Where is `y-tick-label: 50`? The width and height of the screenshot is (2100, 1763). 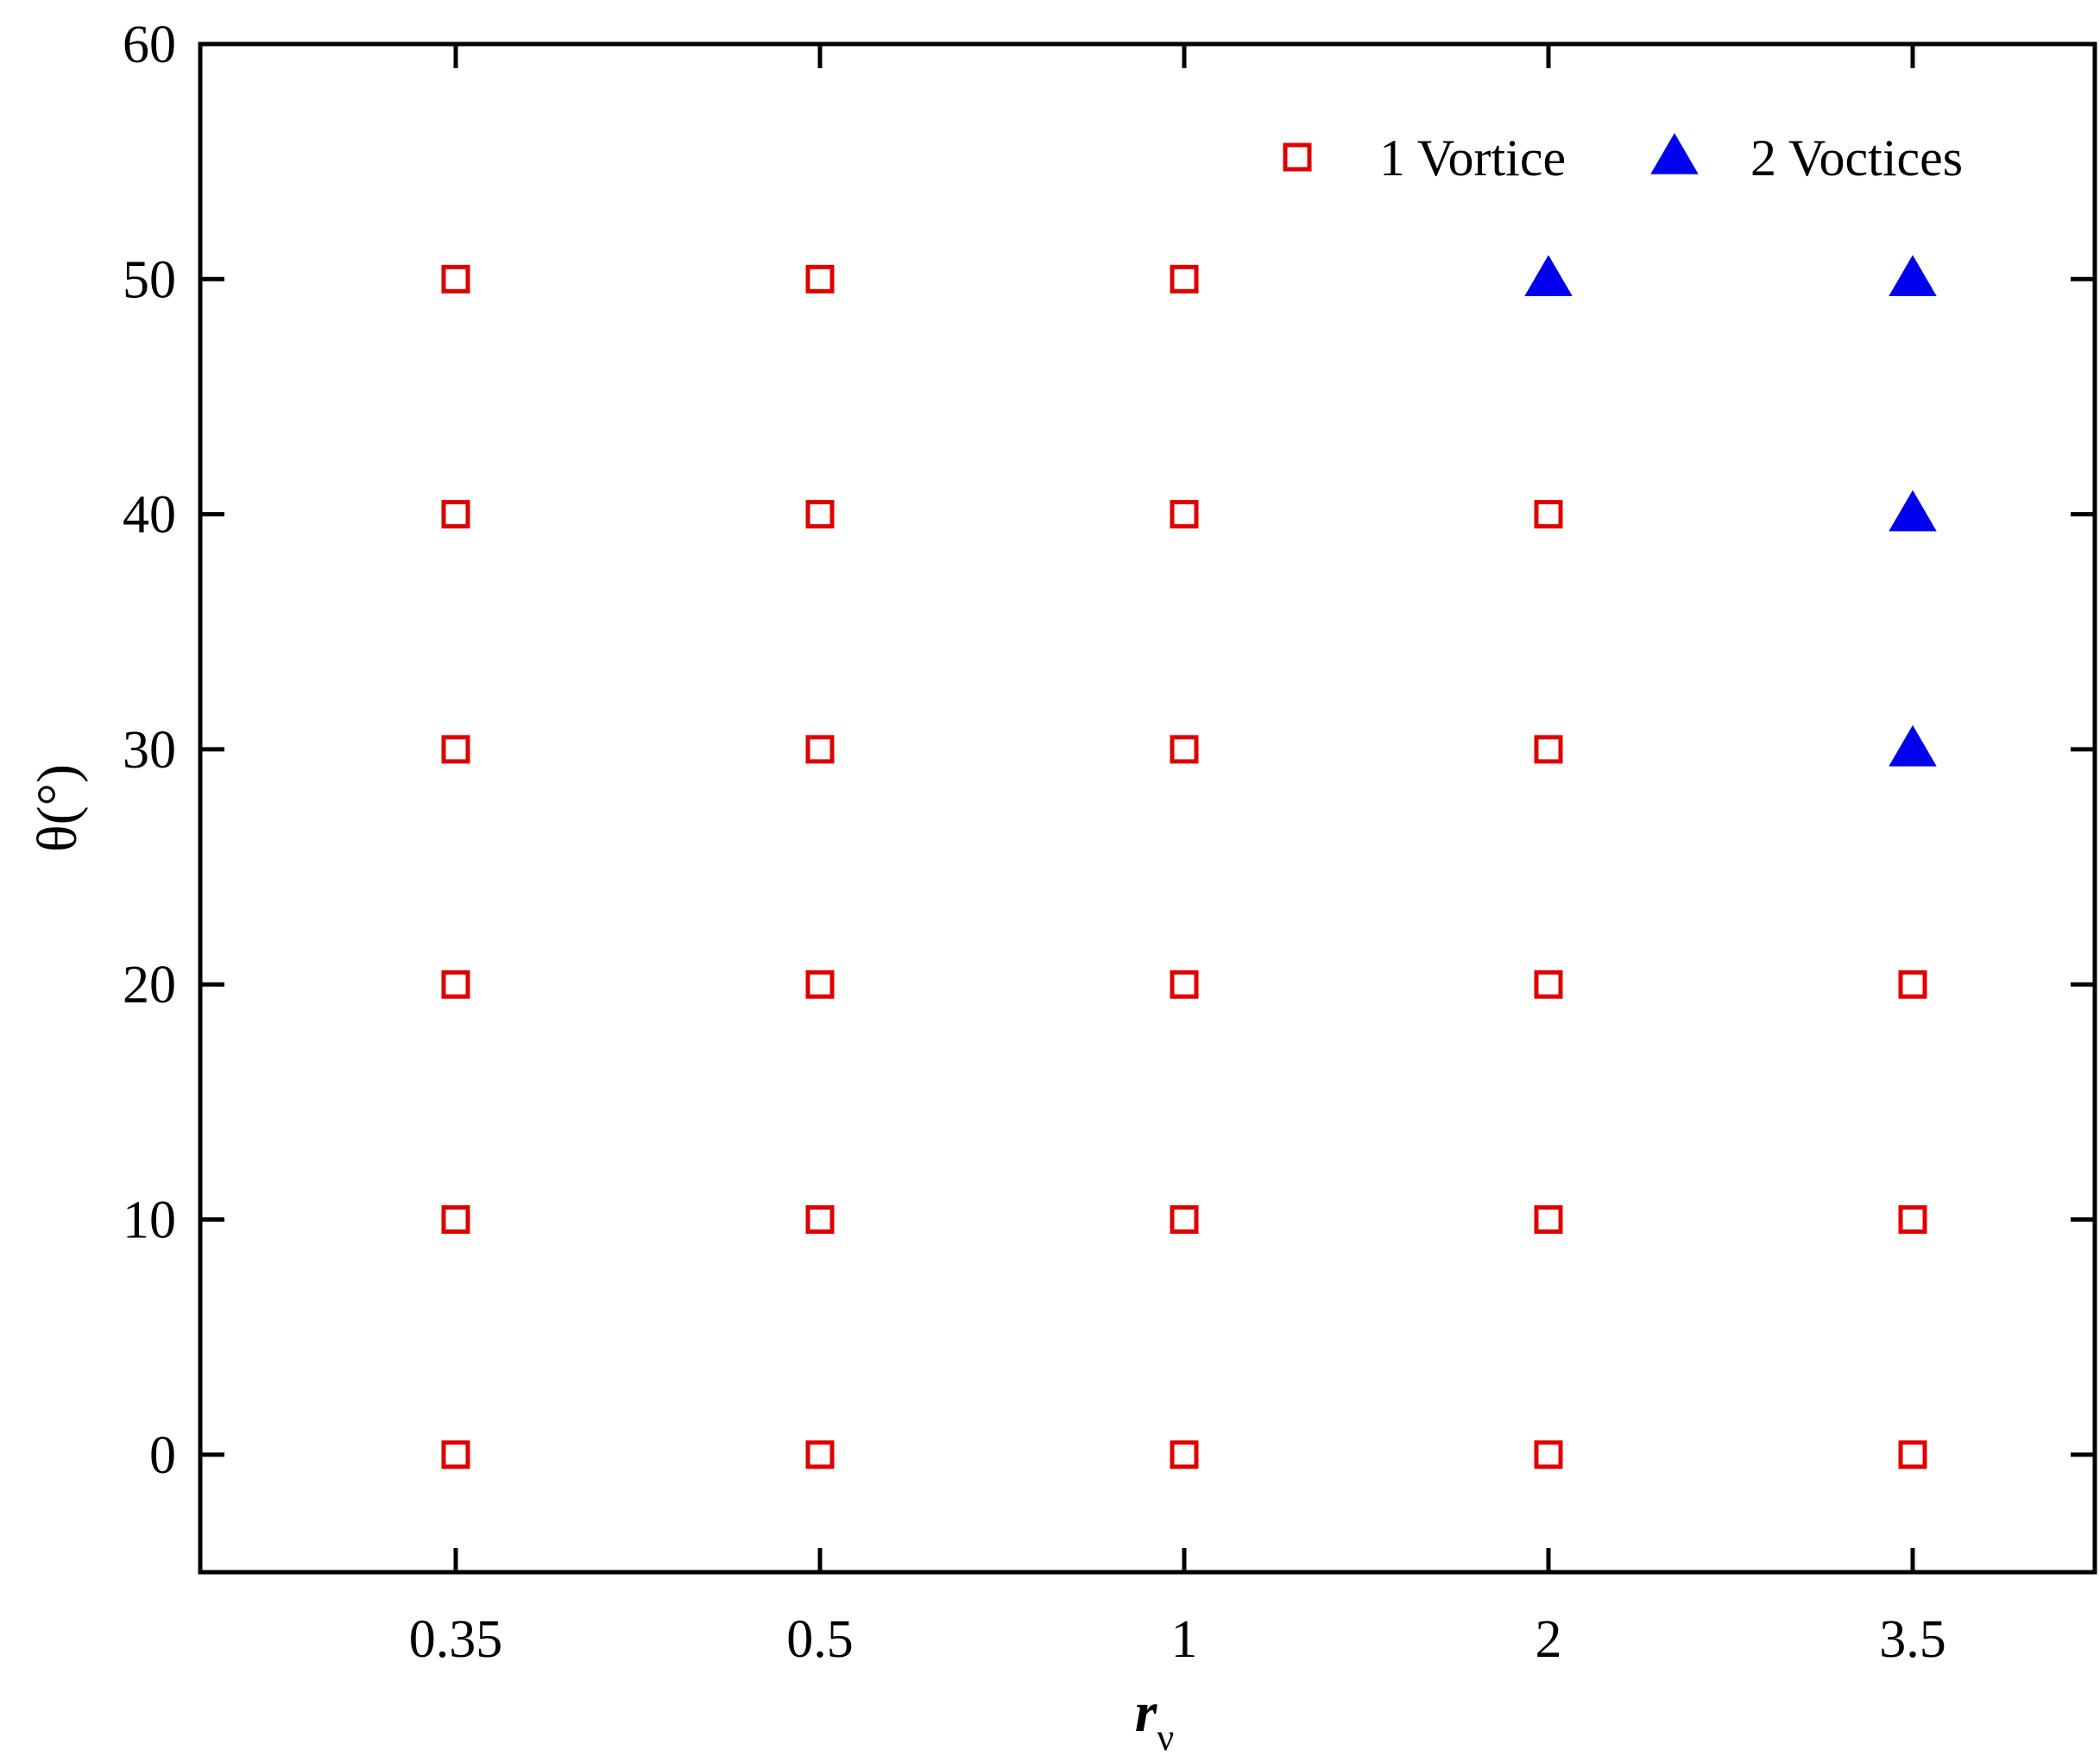 y-tick-label: 50 is located at coordinates (149, 279).